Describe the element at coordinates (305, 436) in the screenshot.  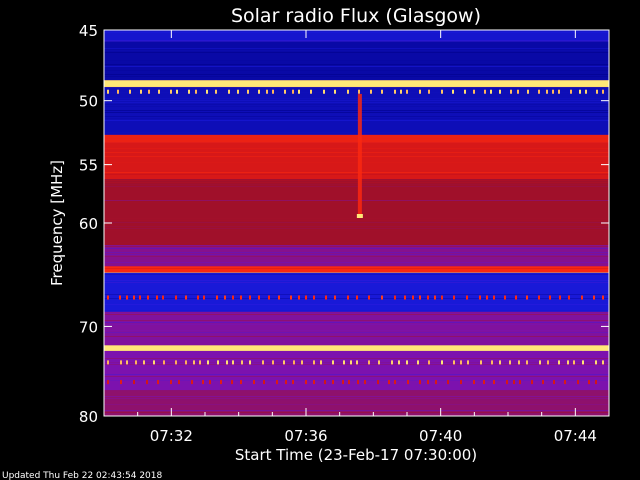
I see `x-tick-label: 07:36` at that location.